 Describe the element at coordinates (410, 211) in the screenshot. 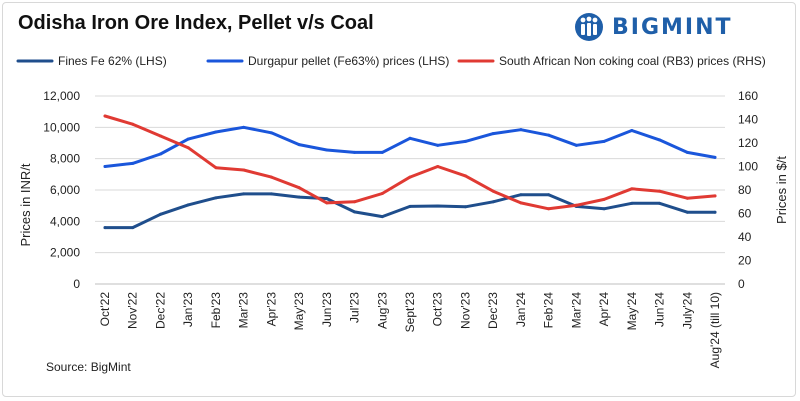

I see `series-line-fines-fe-62-lhs` at that location.